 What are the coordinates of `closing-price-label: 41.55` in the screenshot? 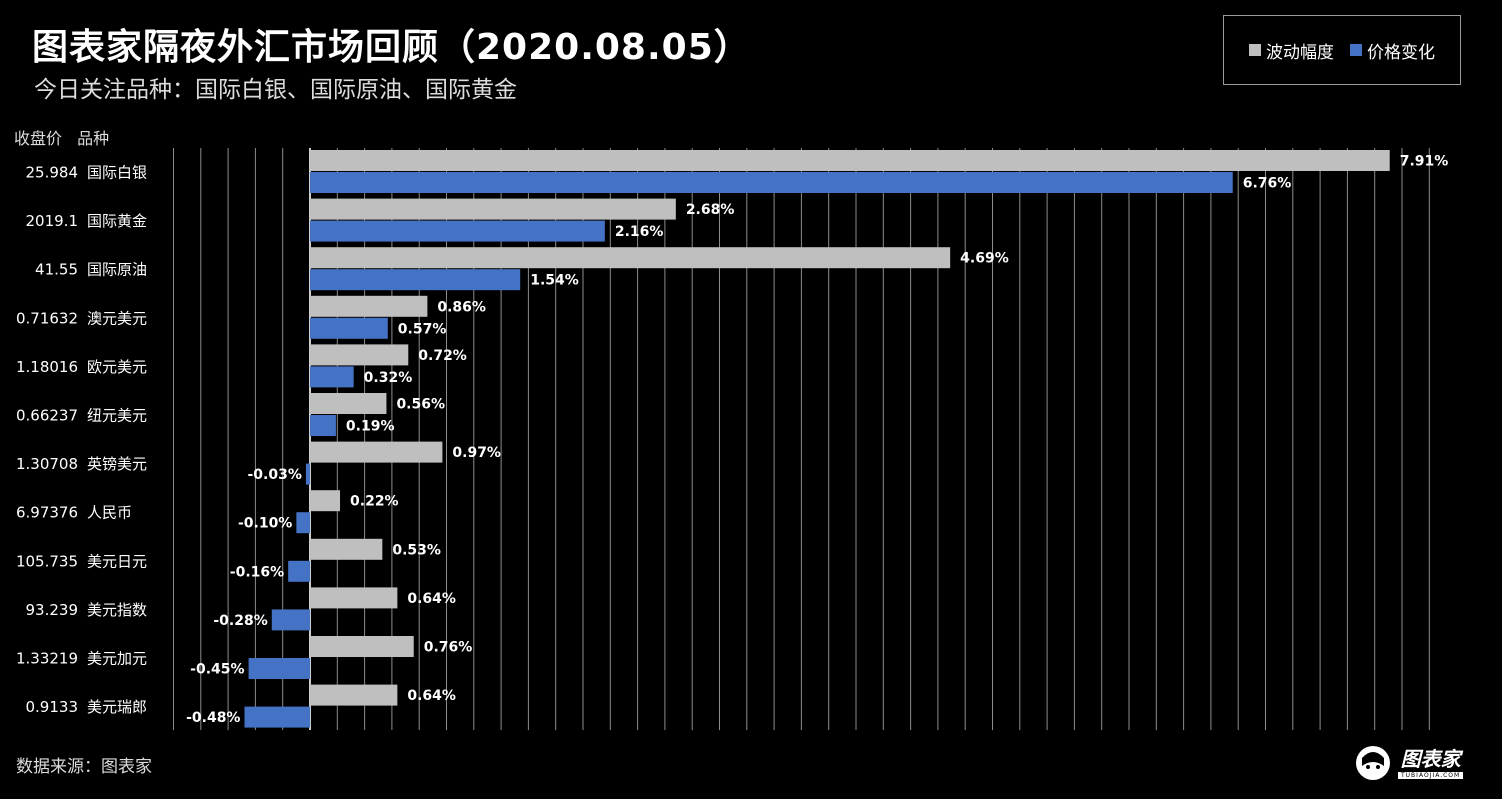 It's located at (56, 270).